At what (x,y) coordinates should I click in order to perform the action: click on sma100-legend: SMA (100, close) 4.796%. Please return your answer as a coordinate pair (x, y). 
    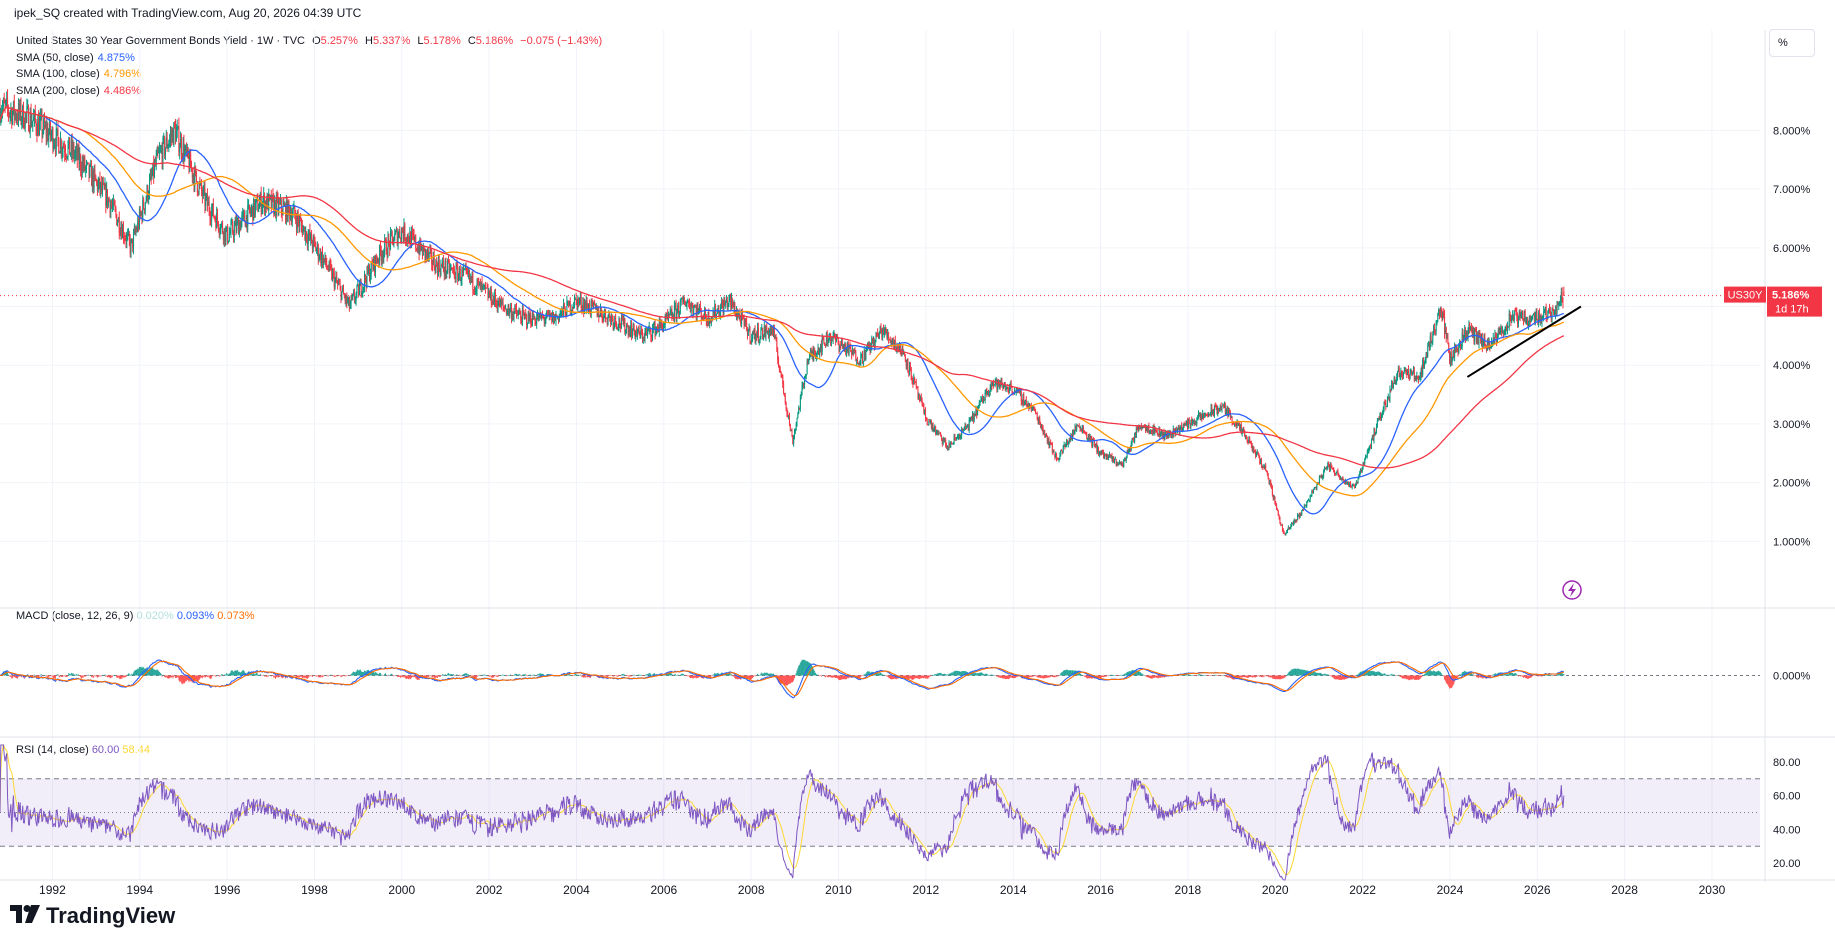
    Looking at the image, I should click on (79, 74).